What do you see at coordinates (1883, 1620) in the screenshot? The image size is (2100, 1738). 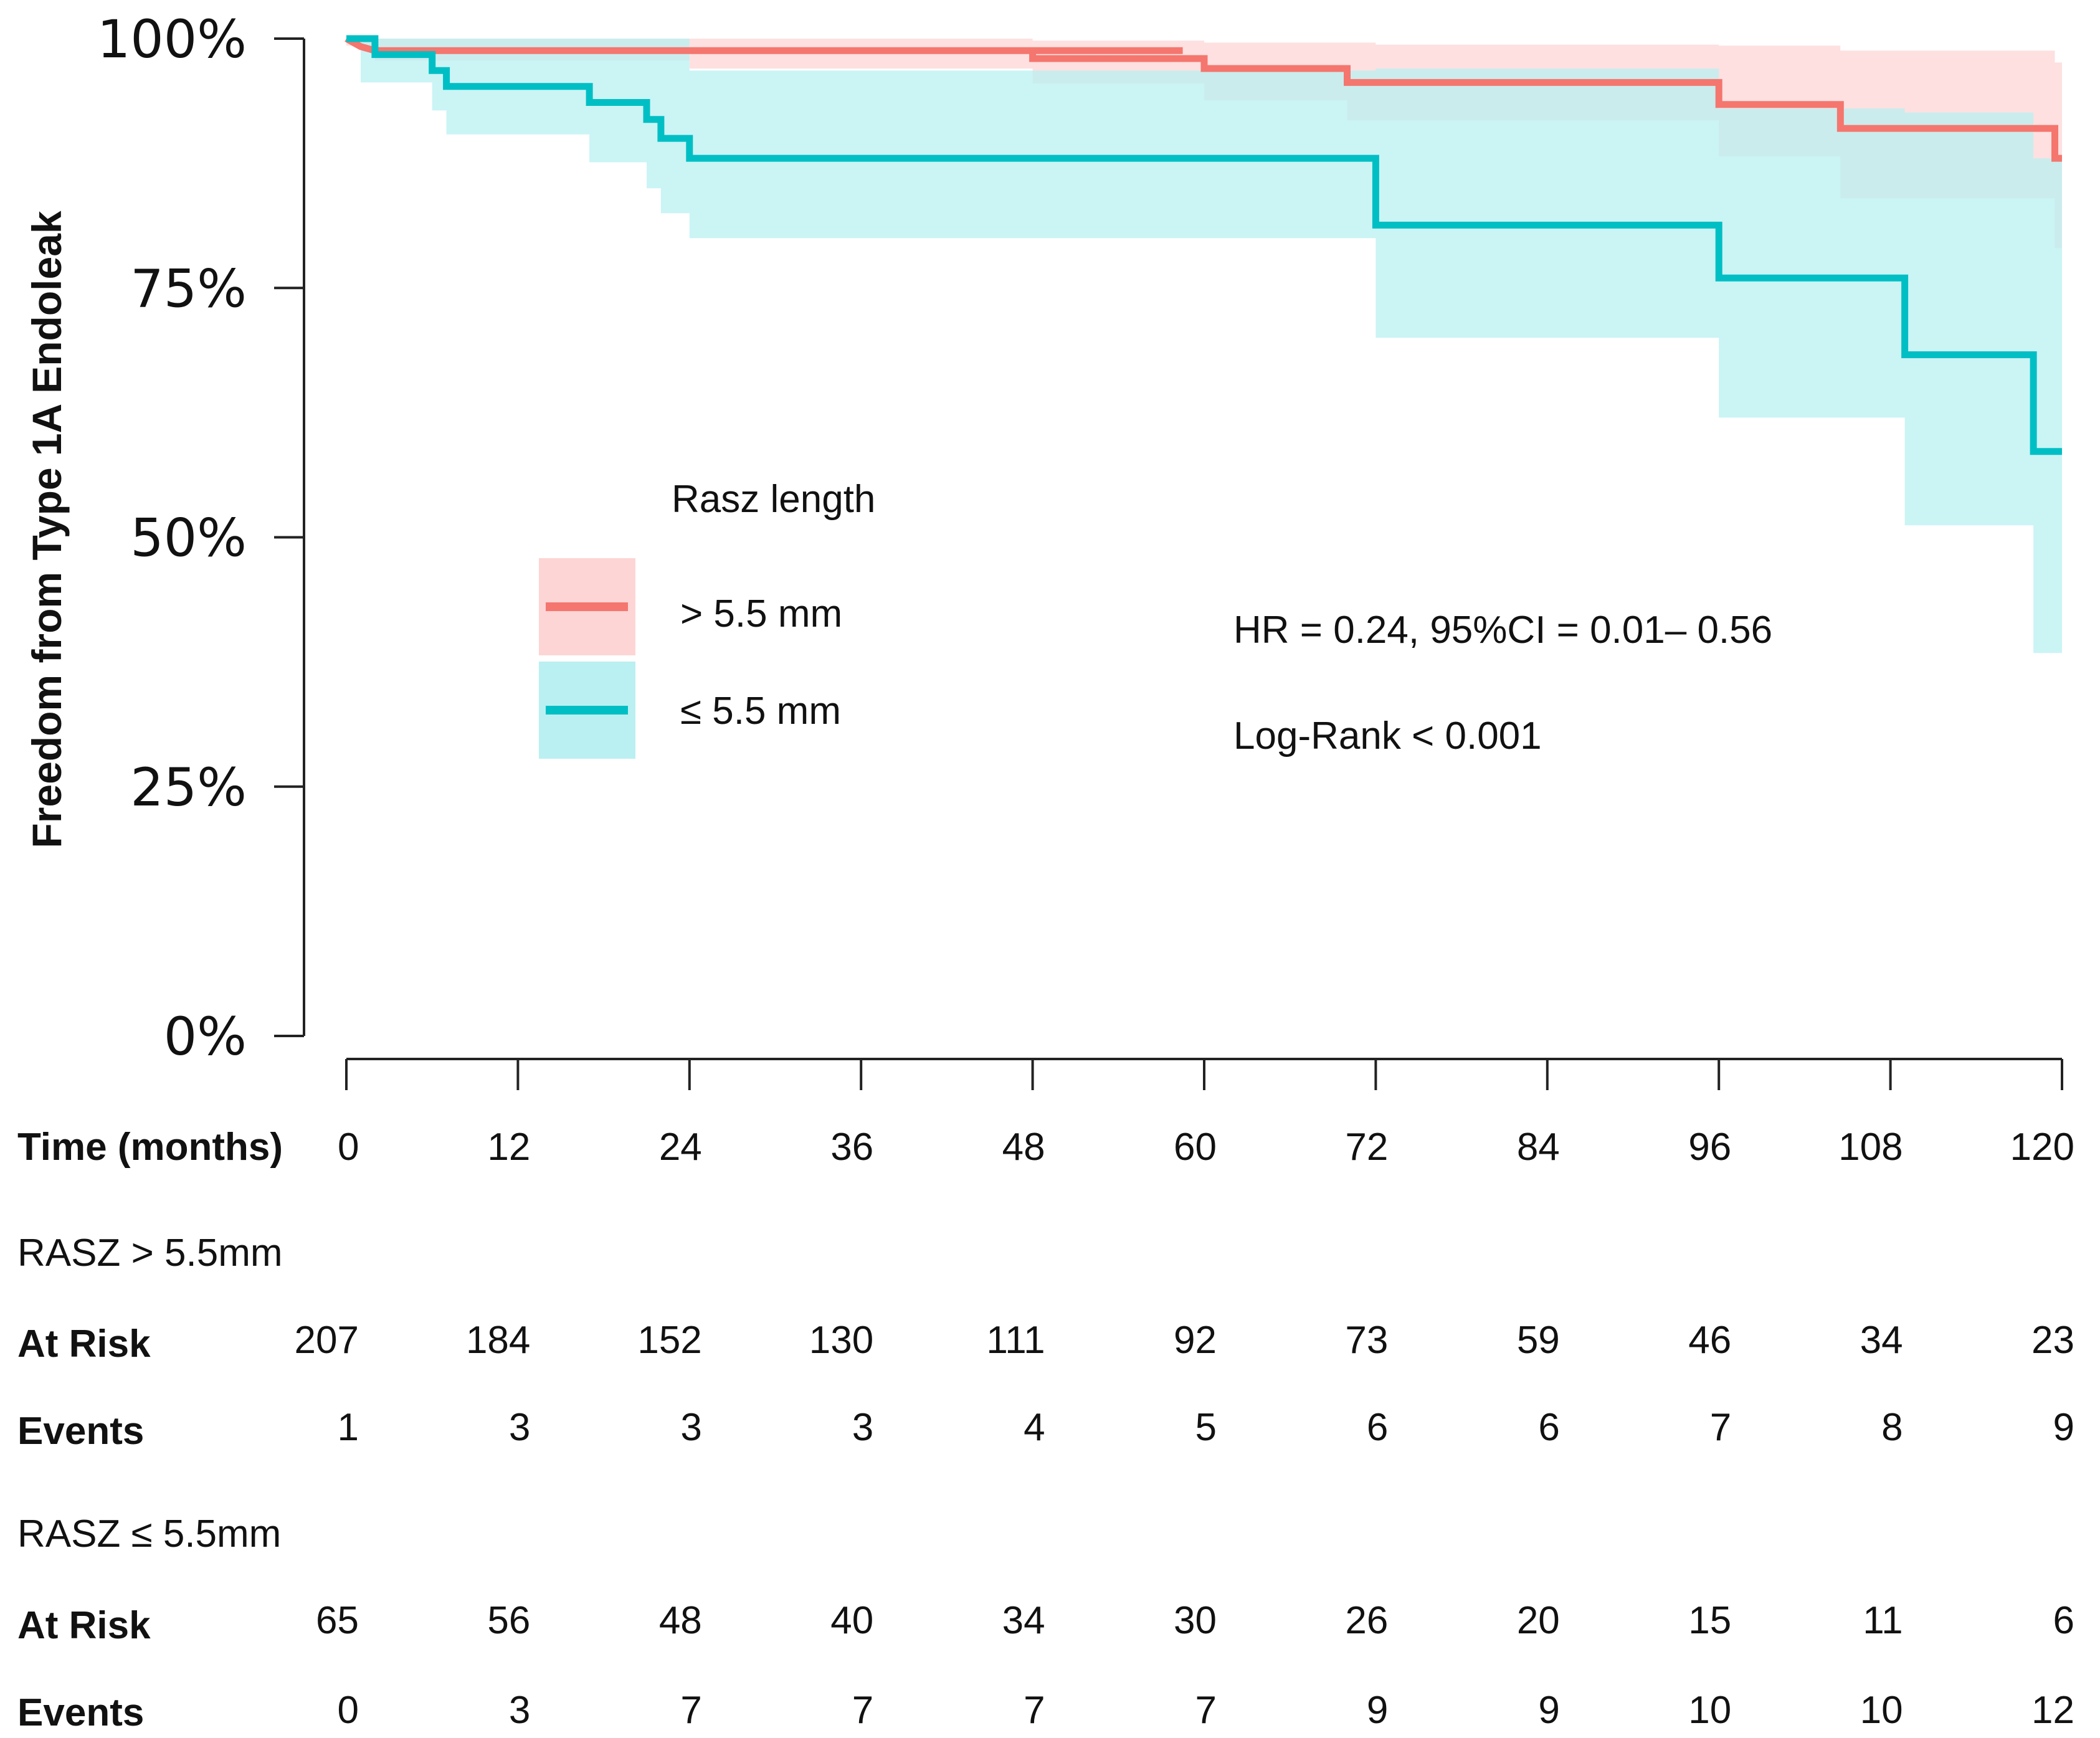 I see `risk-cell: 11` at bounding box center [1883, 1620].